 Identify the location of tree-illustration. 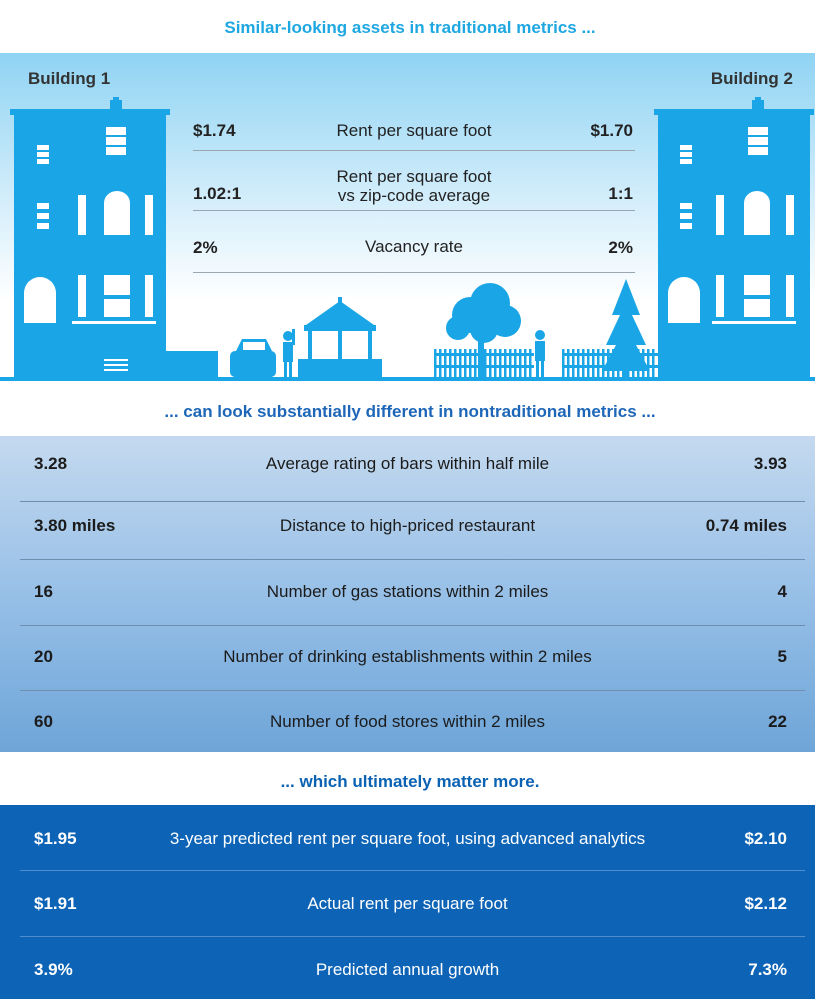
(483, 331).